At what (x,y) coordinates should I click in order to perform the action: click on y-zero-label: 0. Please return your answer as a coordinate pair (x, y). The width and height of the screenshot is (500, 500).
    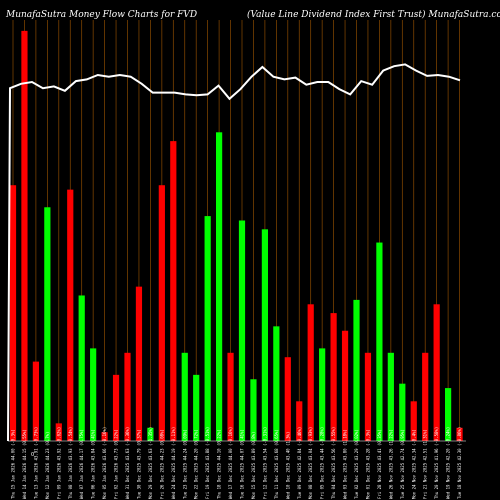
    Looking at the image, I should click on (32, 455).